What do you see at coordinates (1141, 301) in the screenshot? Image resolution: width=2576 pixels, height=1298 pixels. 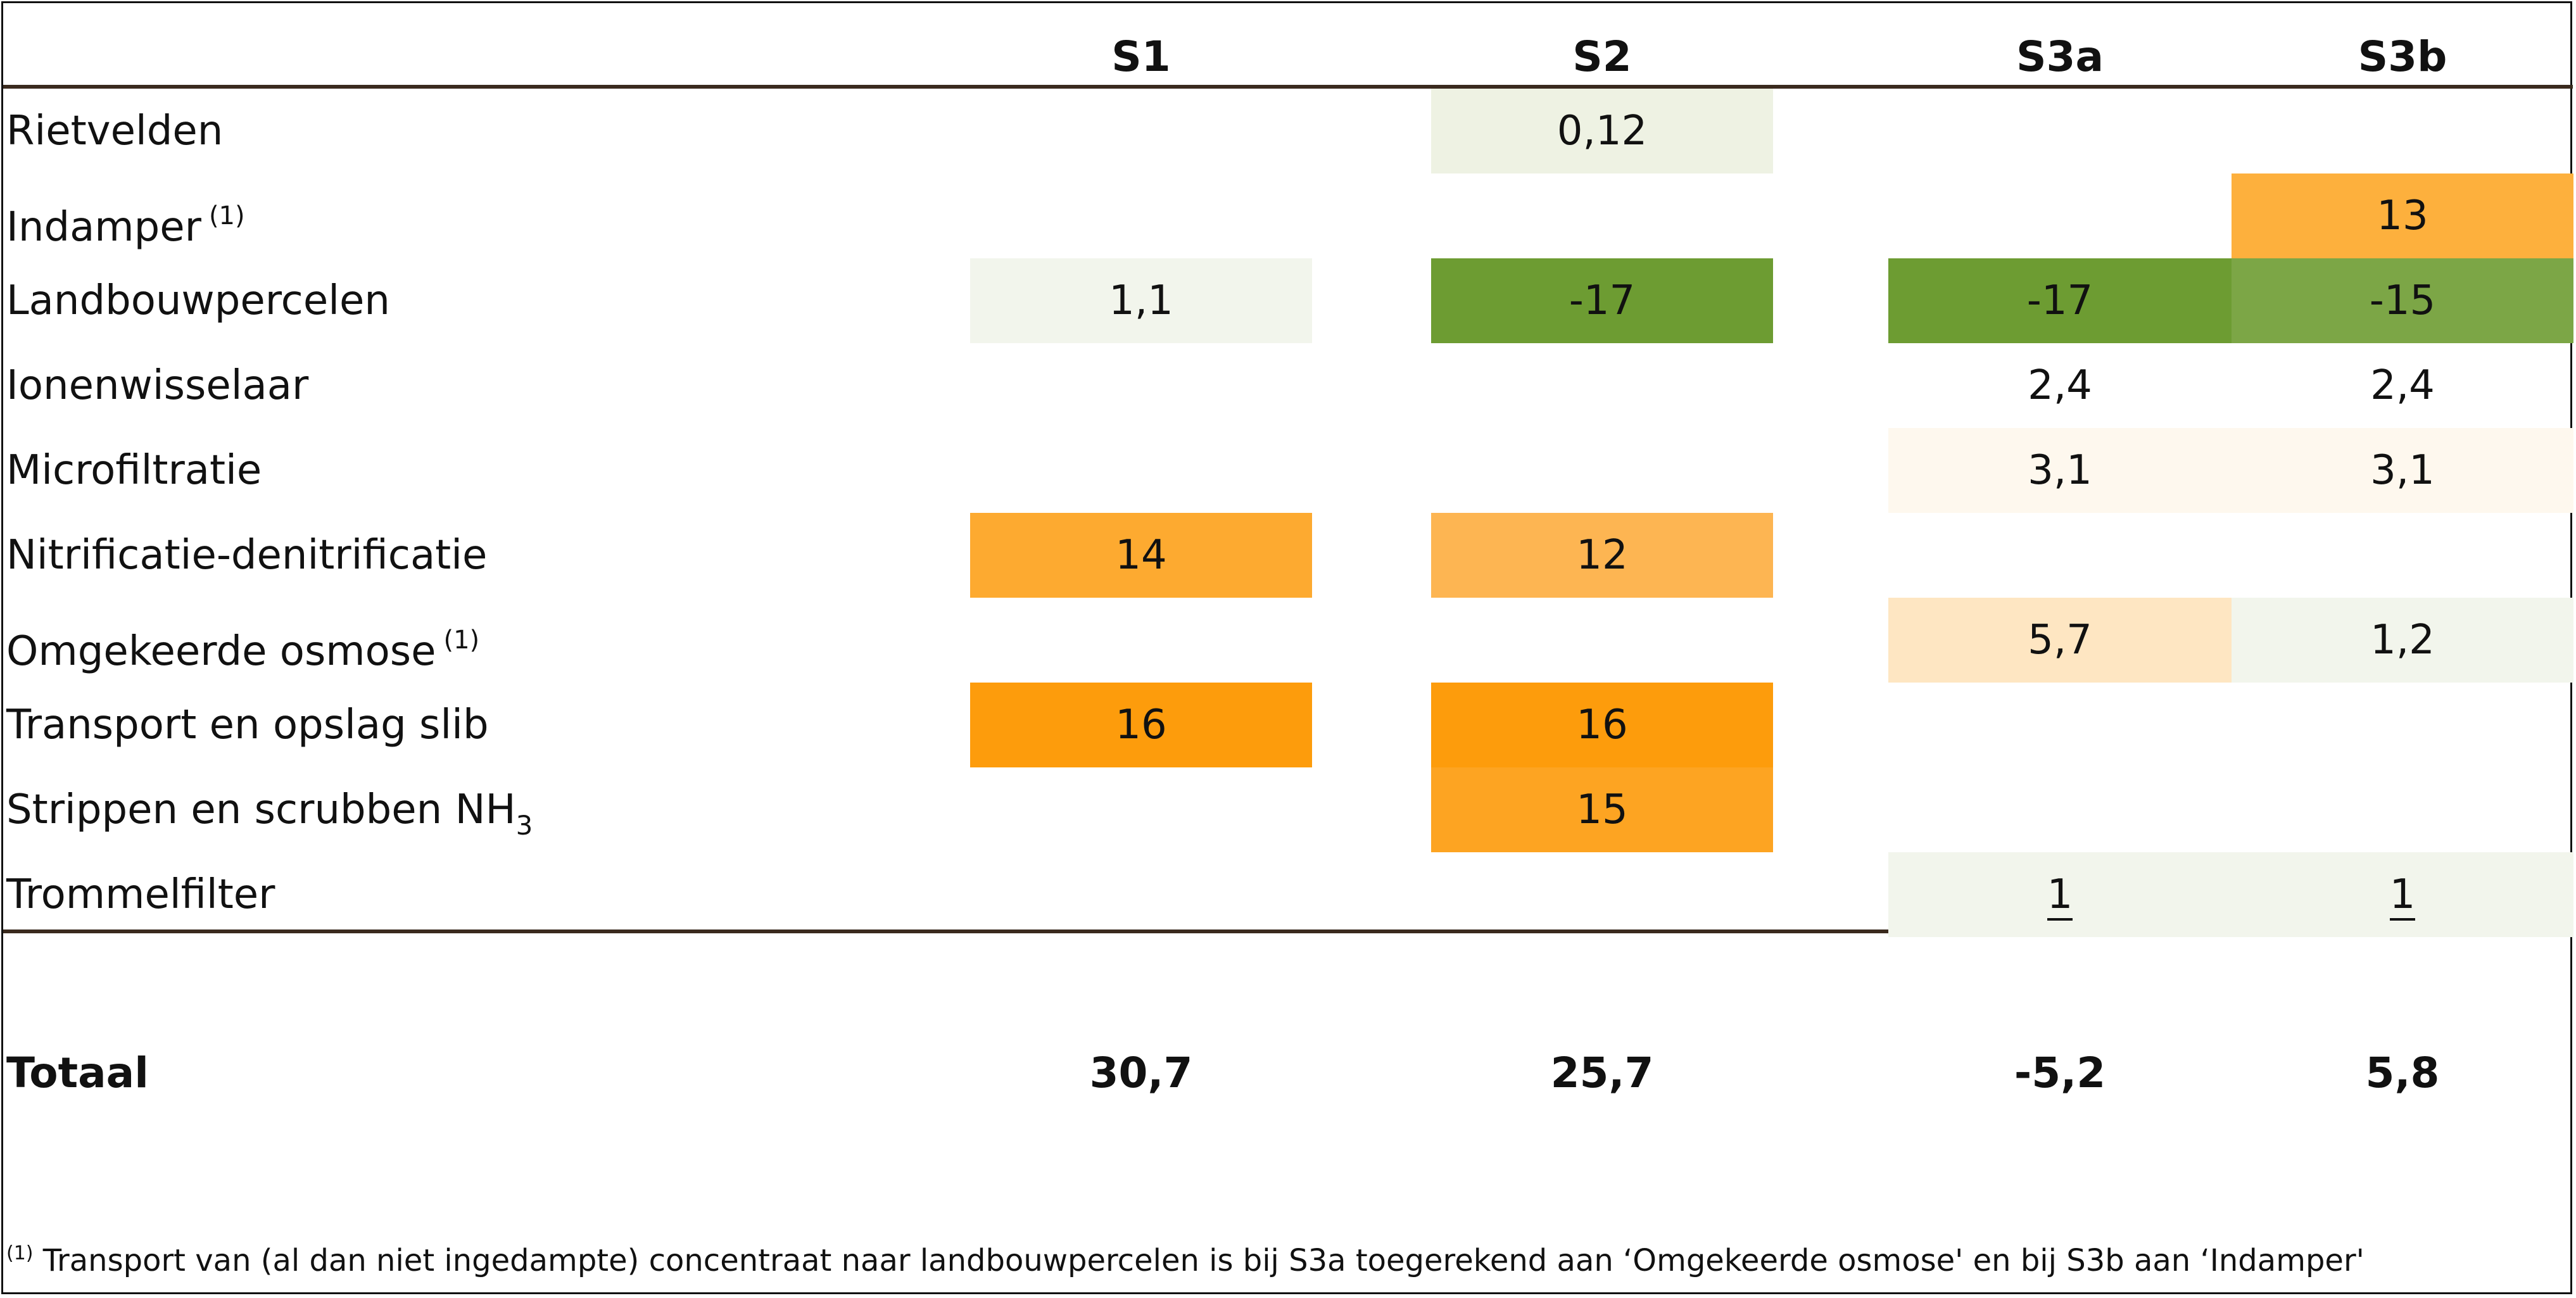 I see `cell-s1: 1,1` at bounding box center [1141, 301].